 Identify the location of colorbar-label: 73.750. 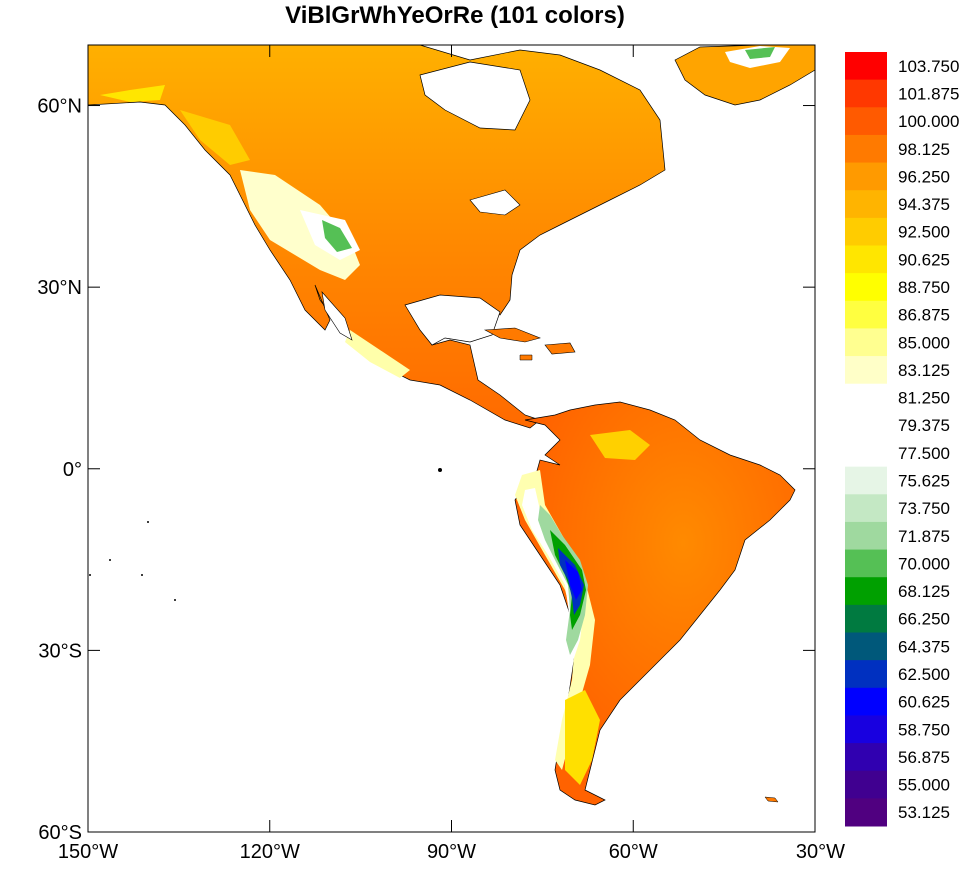
(924, 508).